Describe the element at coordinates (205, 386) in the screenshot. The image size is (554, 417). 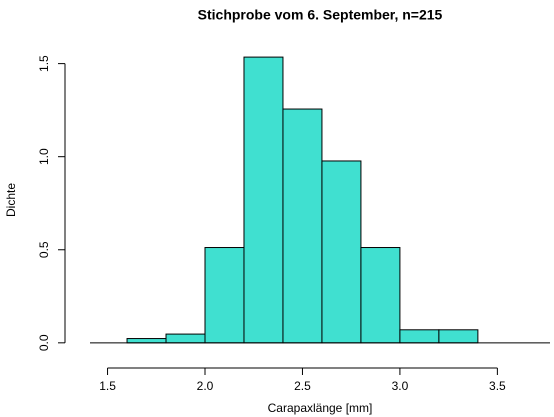
I see `x-tick-label: 2.0` at that location.